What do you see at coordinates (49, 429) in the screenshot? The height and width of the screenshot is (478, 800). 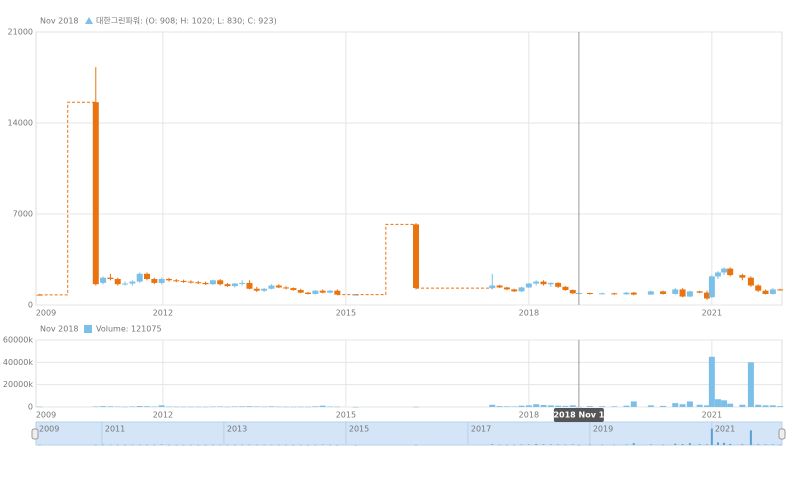 I see `navigator-label: 2009` at bounding box center [49, 429].